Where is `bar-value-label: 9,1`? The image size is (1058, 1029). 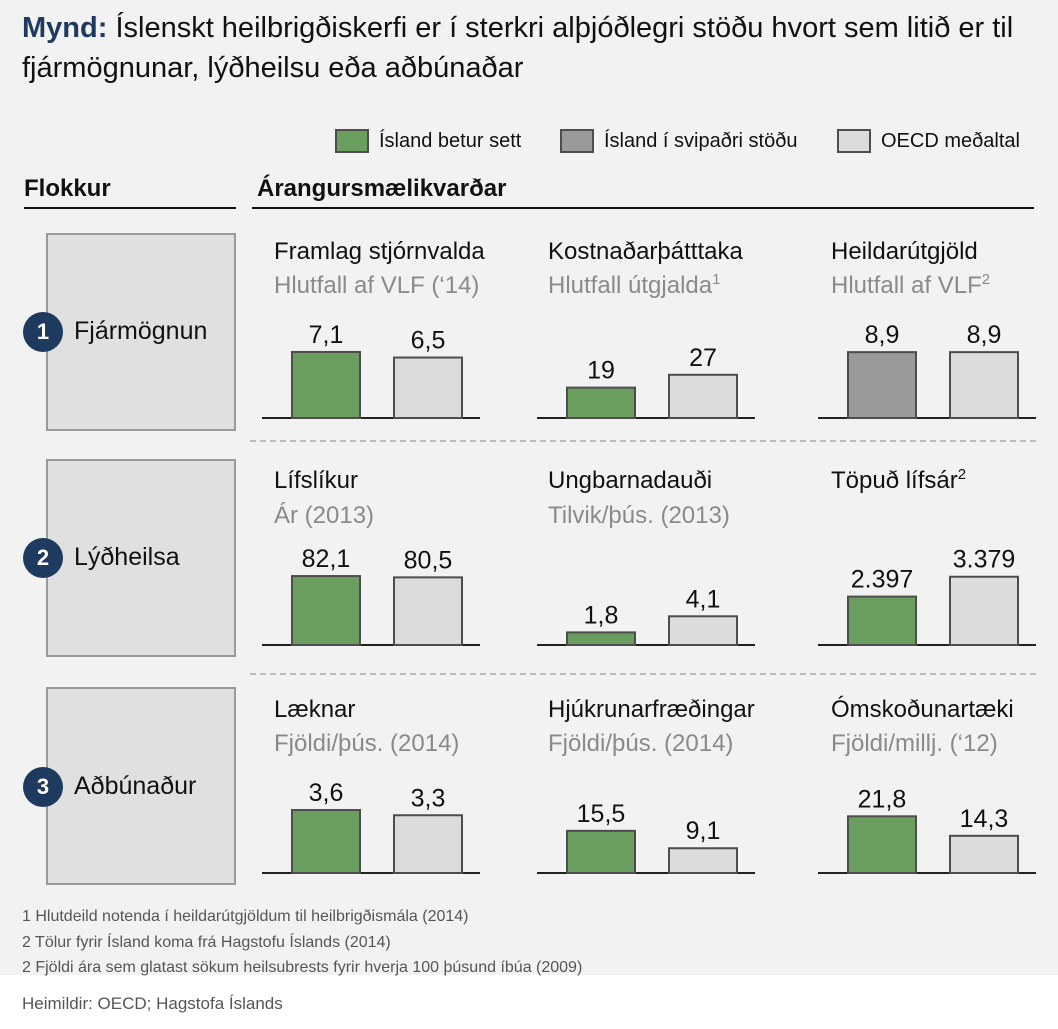 bar-value-label: 9,1 is located at coordinates (703, 831).